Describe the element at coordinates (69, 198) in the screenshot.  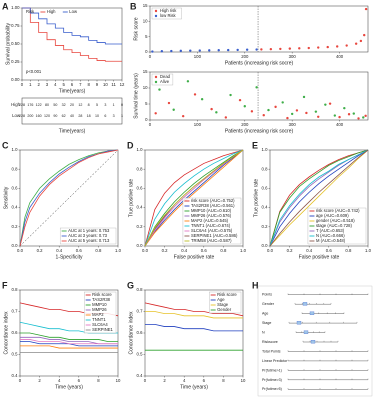
I see `reference-diagonal` at that location.